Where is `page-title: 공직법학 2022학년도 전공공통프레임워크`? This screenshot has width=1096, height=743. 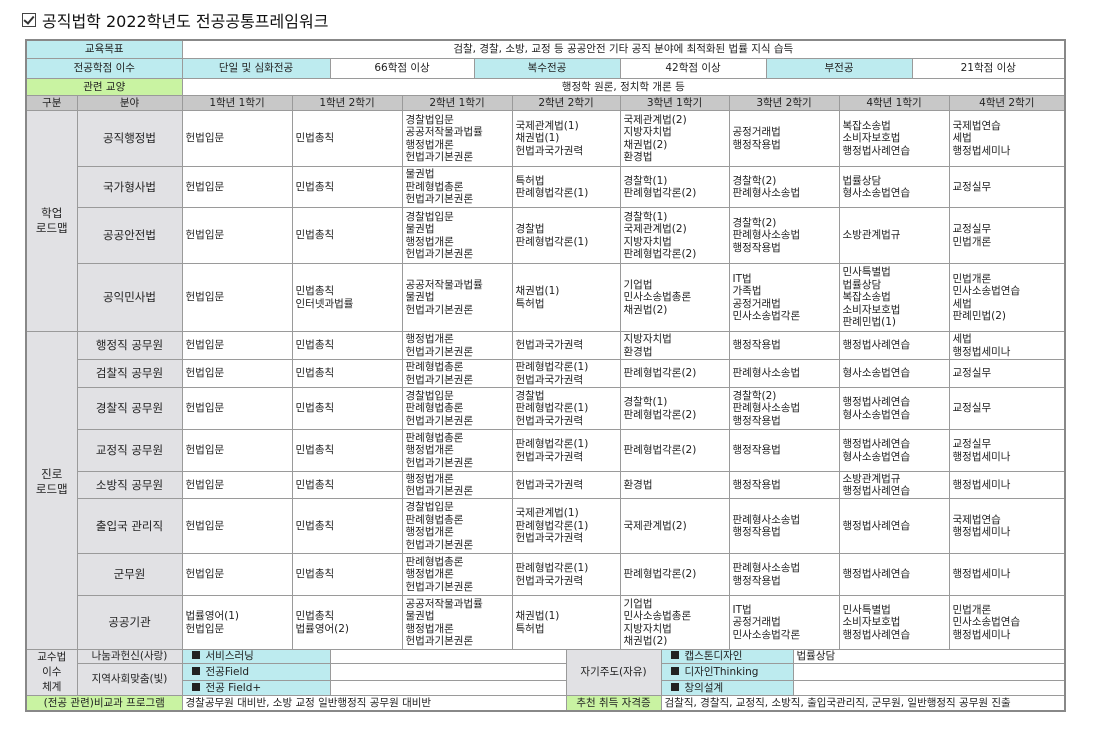
page-title: 공직법학 2022학년도 전공공통프레임워크 is located at coordinates (175, 20).